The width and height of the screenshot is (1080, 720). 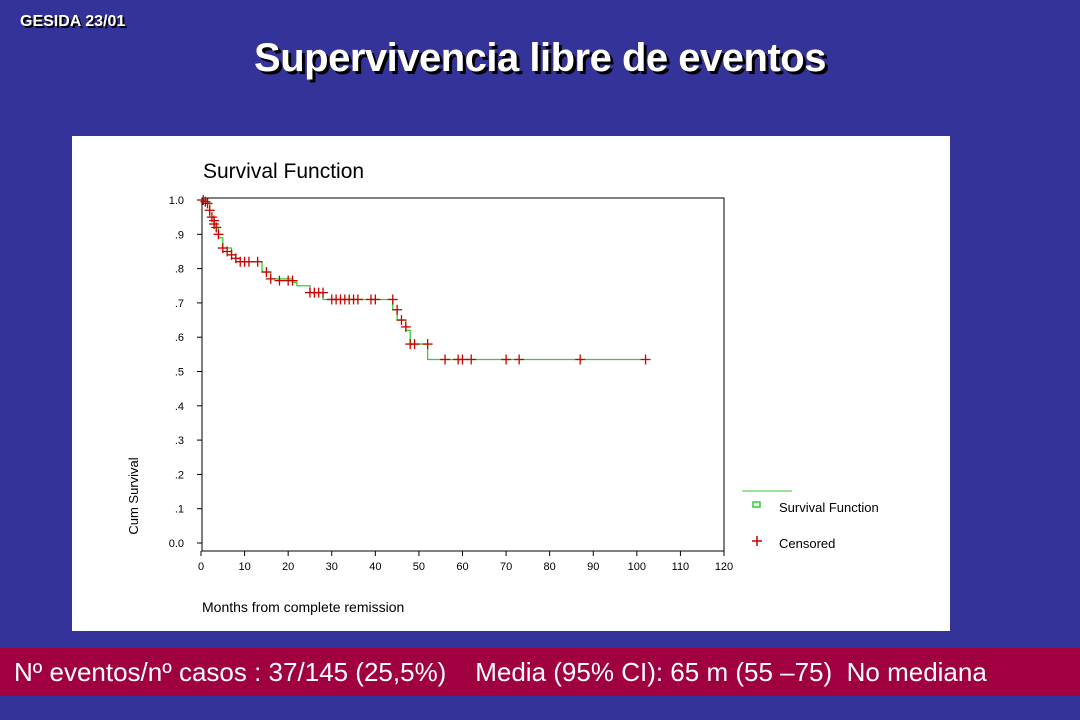 What do you see at coordinates (179, 304) in the screenshot?
I see `y-tick-label: .7` at bounding box center [179, 304].